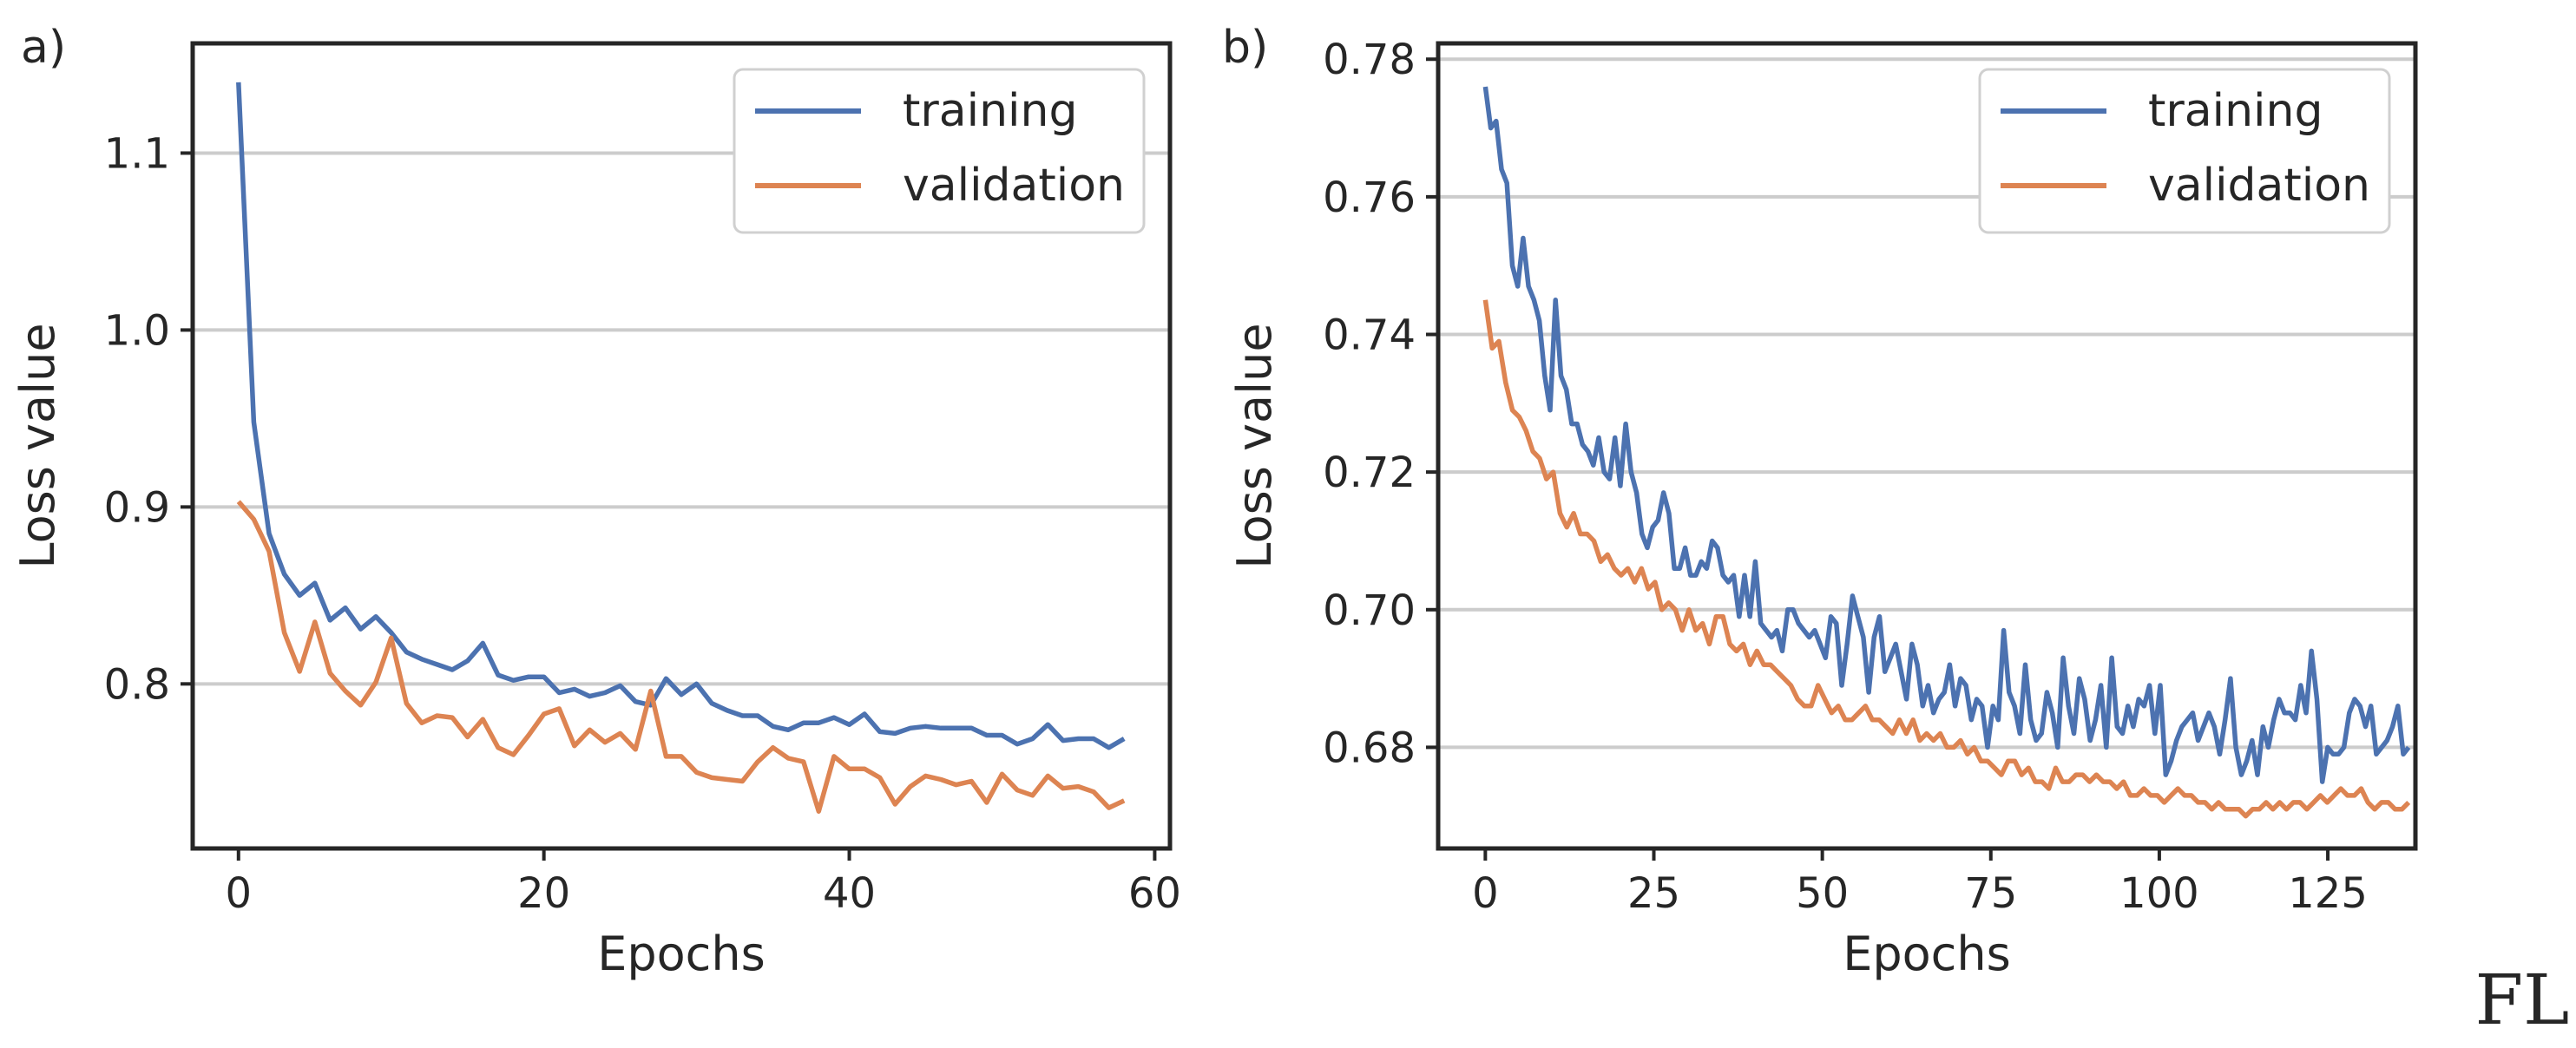 This screenshot has width=2576, height=1048. I want to click on panel-label: a), so click(43, 48).